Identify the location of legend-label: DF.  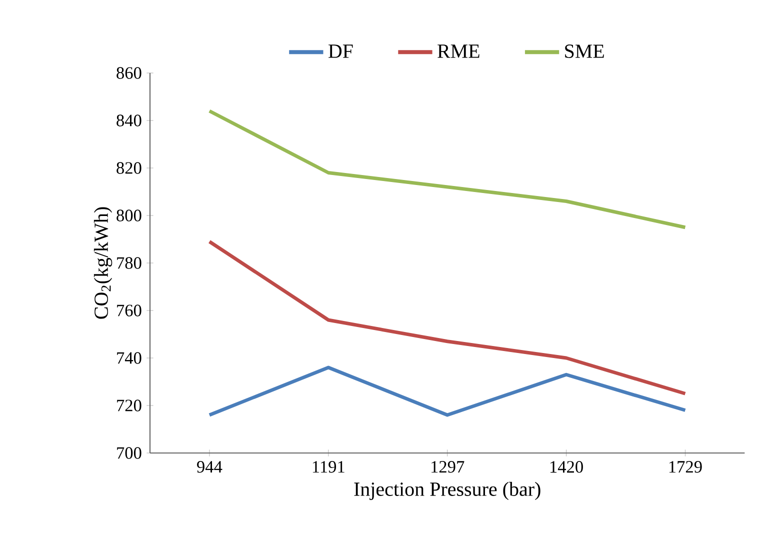
(340, 51).